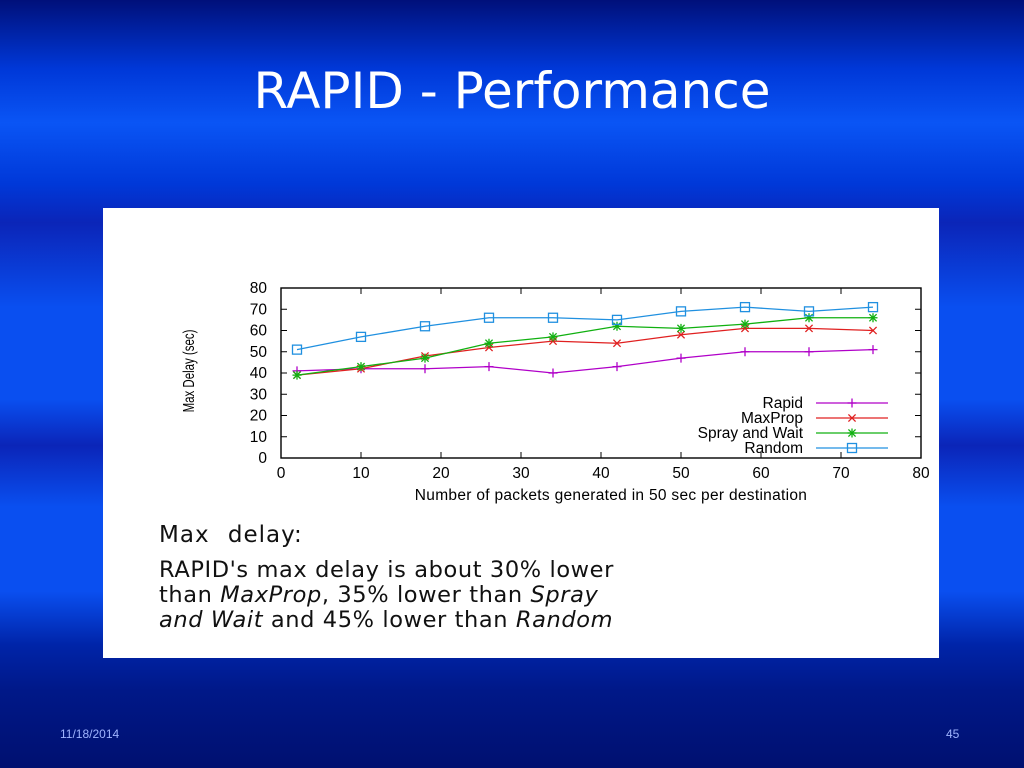  What do you see at coordinates (564, 595) in the screenshot?
I see `caption-emphasis-spray: Spray` at bounding box center [564, 595].